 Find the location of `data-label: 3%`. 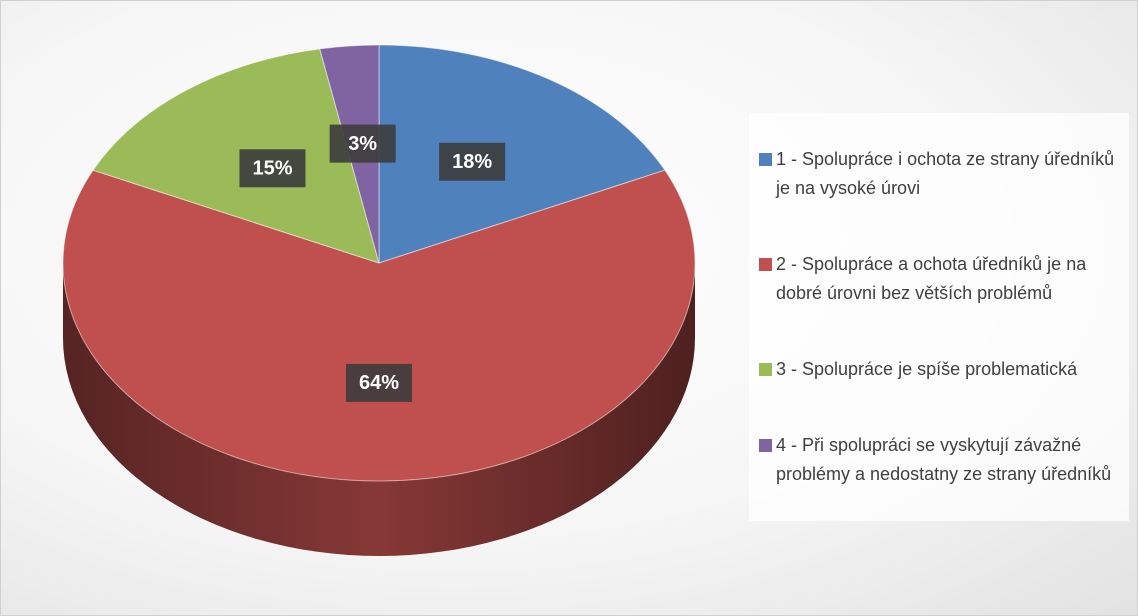

data-label: 3% is located at coordinates (362, 144).